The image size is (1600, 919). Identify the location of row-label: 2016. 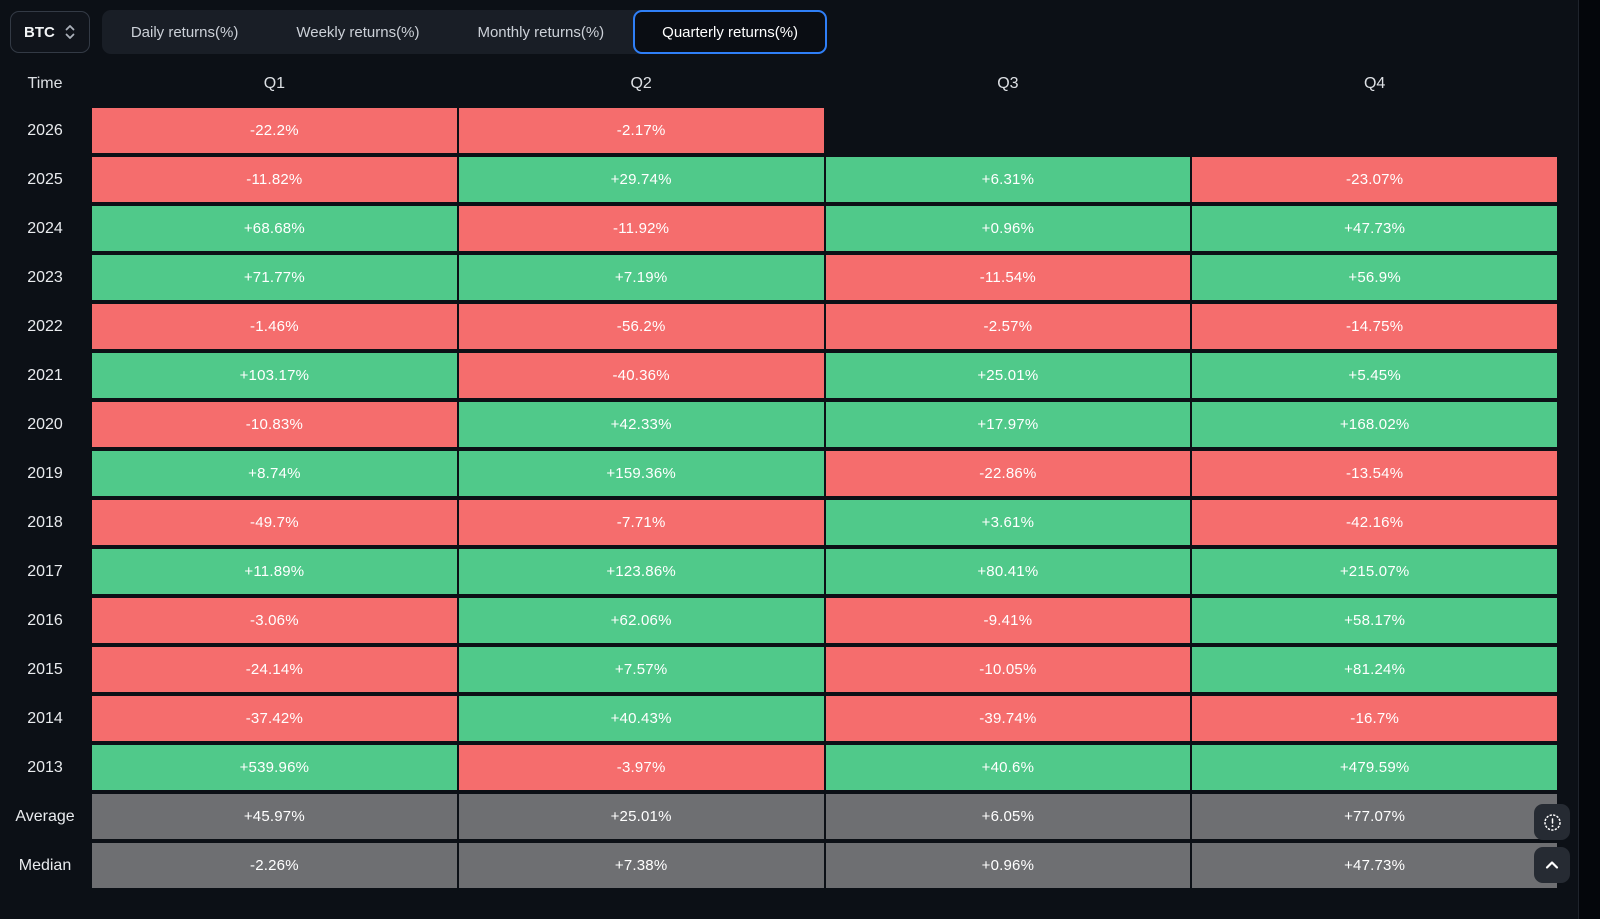
(45, 620).